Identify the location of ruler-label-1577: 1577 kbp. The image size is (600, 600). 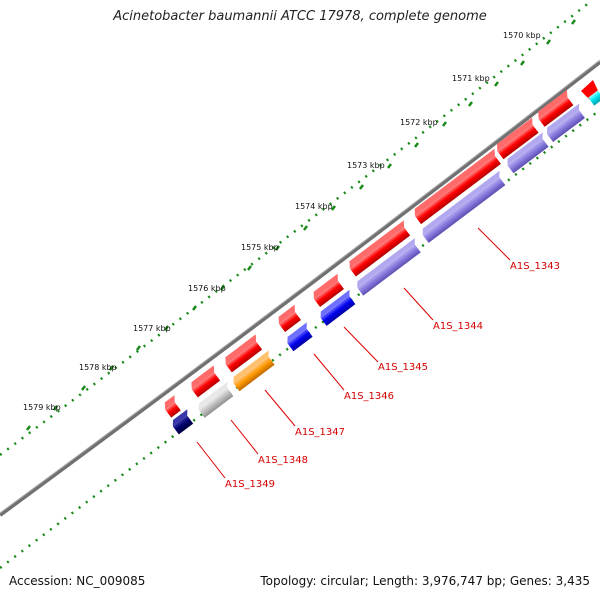
(152, 328).